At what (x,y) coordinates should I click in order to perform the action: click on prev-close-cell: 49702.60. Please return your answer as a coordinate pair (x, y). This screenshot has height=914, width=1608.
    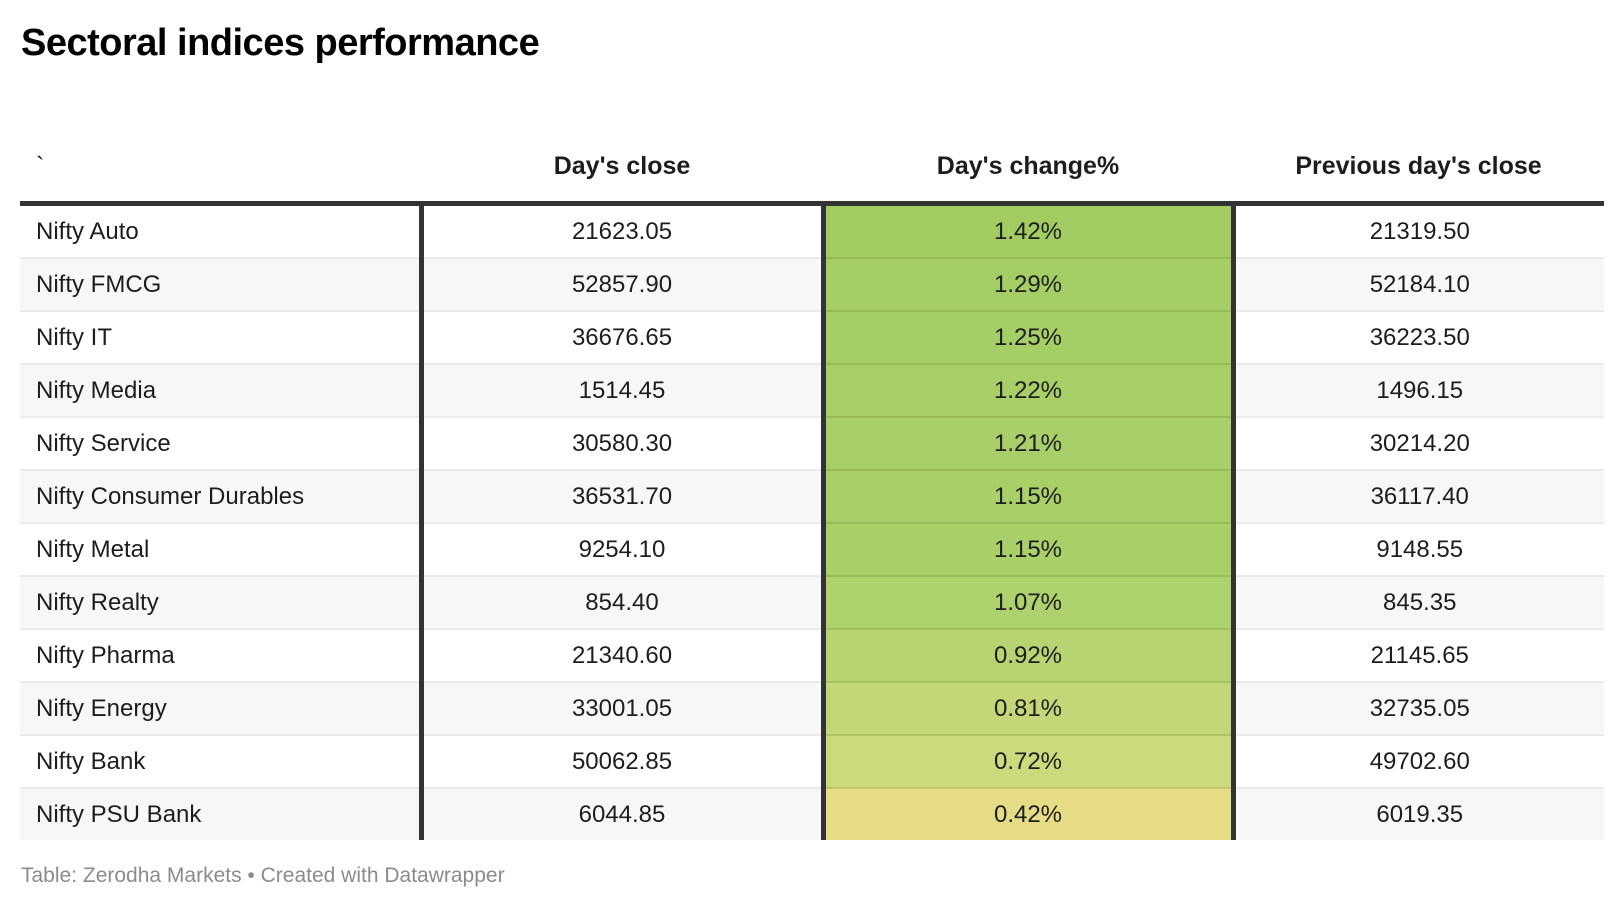
    Looking at the image, I should click on (1418, 761).